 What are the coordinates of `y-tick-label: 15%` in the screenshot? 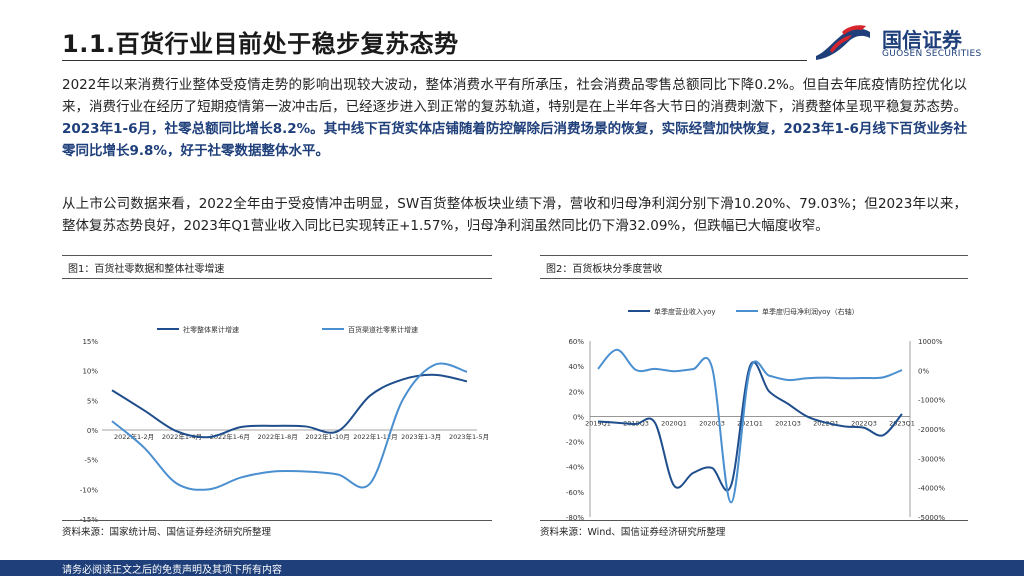 It's located at (90, 342).